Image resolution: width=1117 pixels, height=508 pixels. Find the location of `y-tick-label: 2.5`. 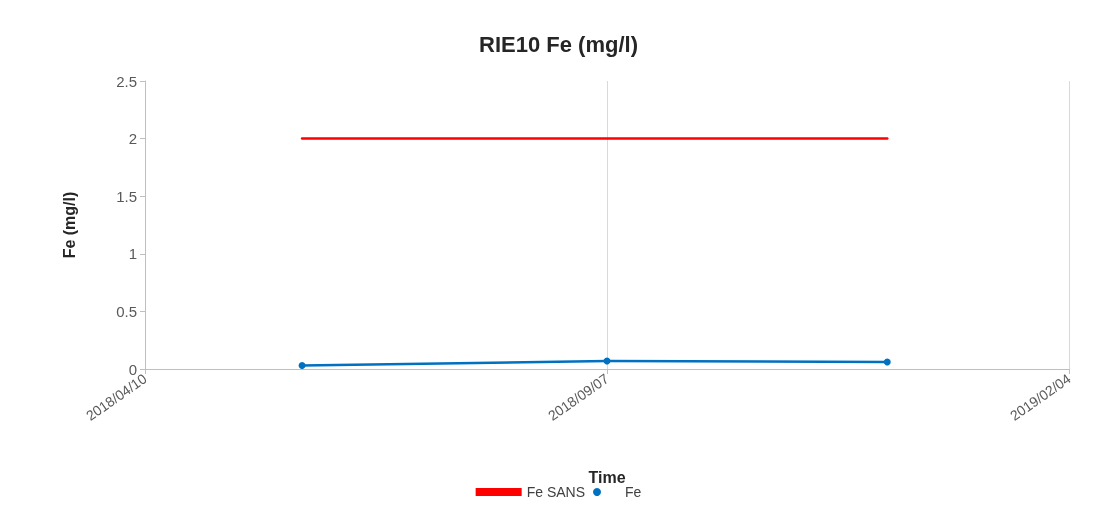

y-tick-label: 2.5 is located at coordinates (126, 81).